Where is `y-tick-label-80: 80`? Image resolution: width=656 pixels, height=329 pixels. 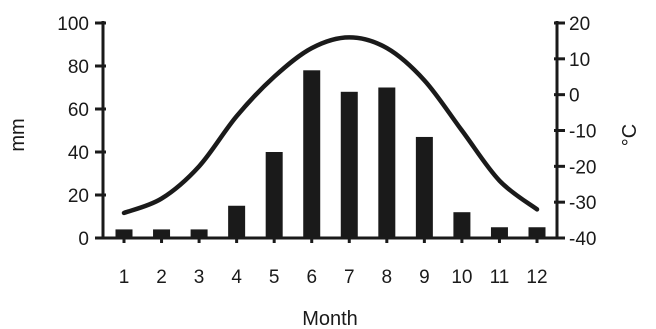 y-tick-label-80: 80 is located at coordinates (78, 67).